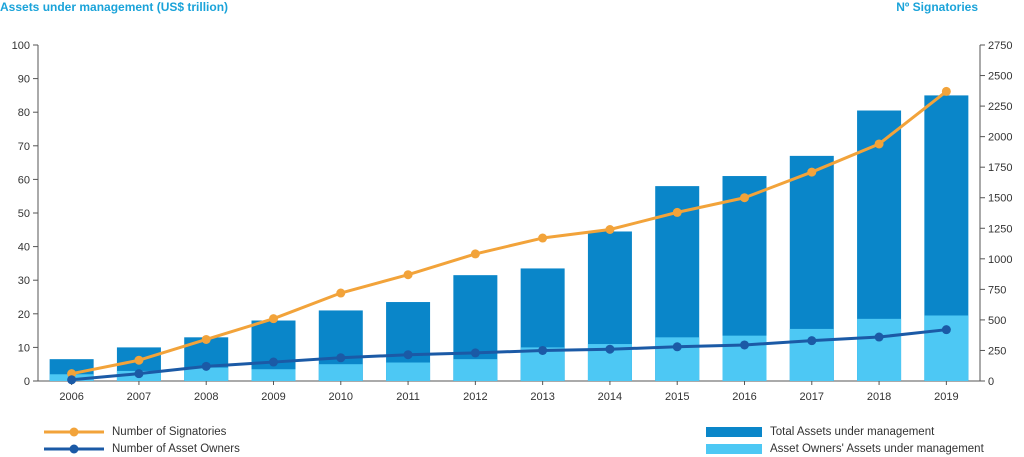 The width and height of the screenshot is (1024, 457). Describe the element at coordinates (879, 397) in the screenshot. I see `x-axis-tick-label: 2018` at that location.